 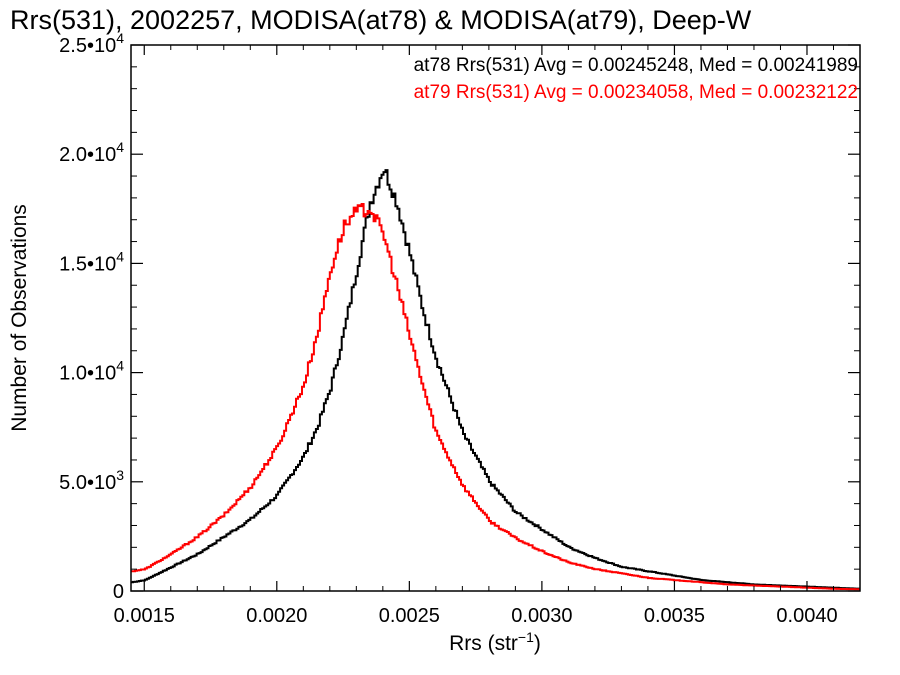 I want to click on y-tick-label: 0, so click(x=118, y=592).